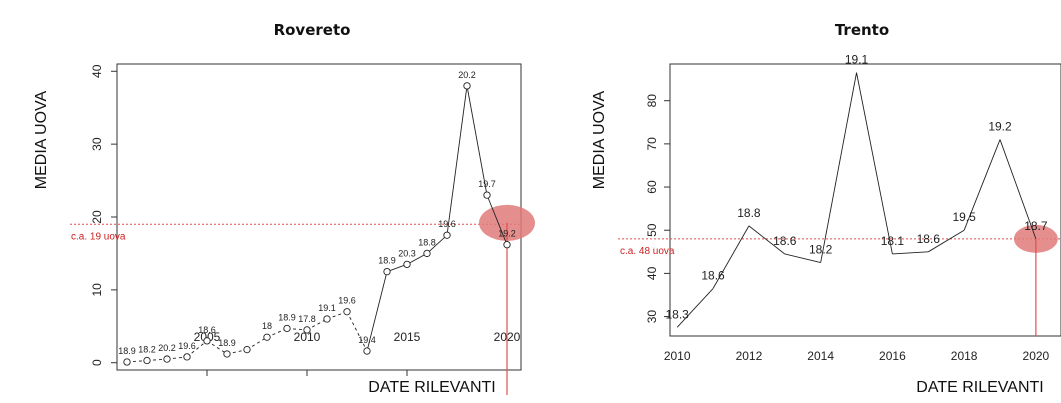 The width and height of the screenshot is (1061, 403). I want to click on chart-title: Trento, so click(862, 30).